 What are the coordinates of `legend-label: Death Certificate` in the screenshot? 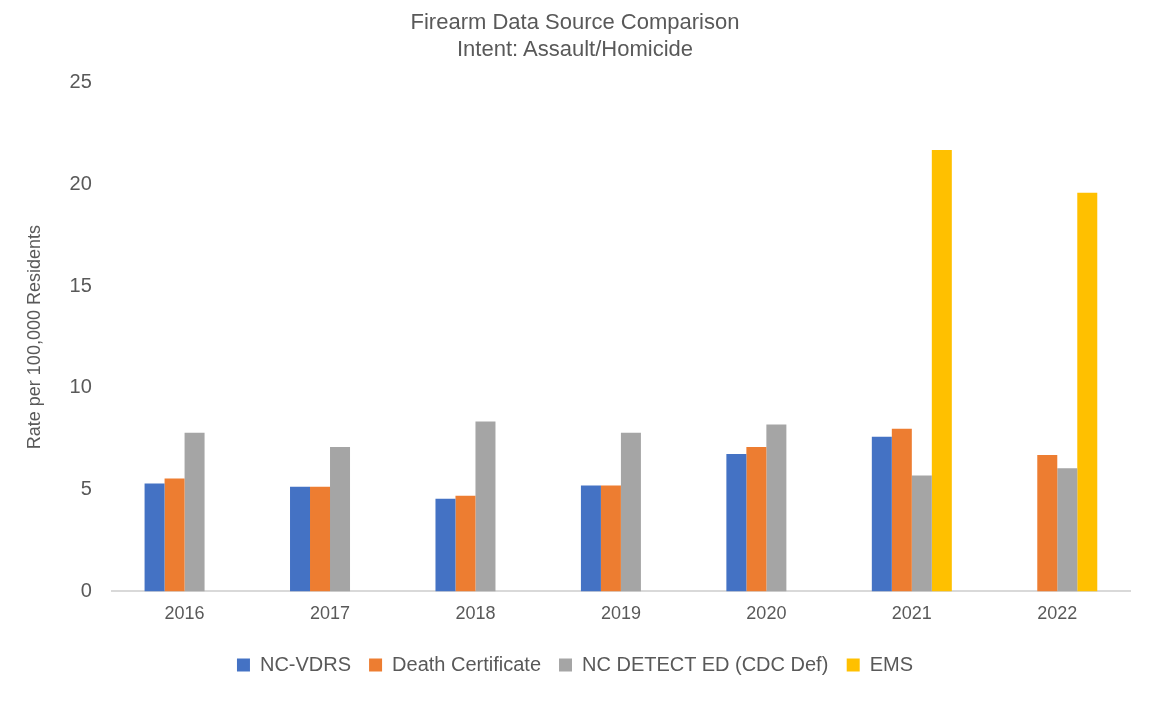 It's located at (467, 663).